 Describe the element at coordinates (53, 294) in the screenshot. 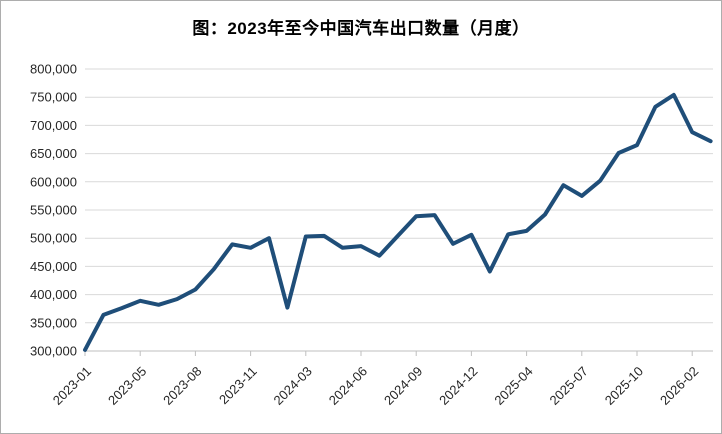

I see `y-axis-label: 400,000` at that location.